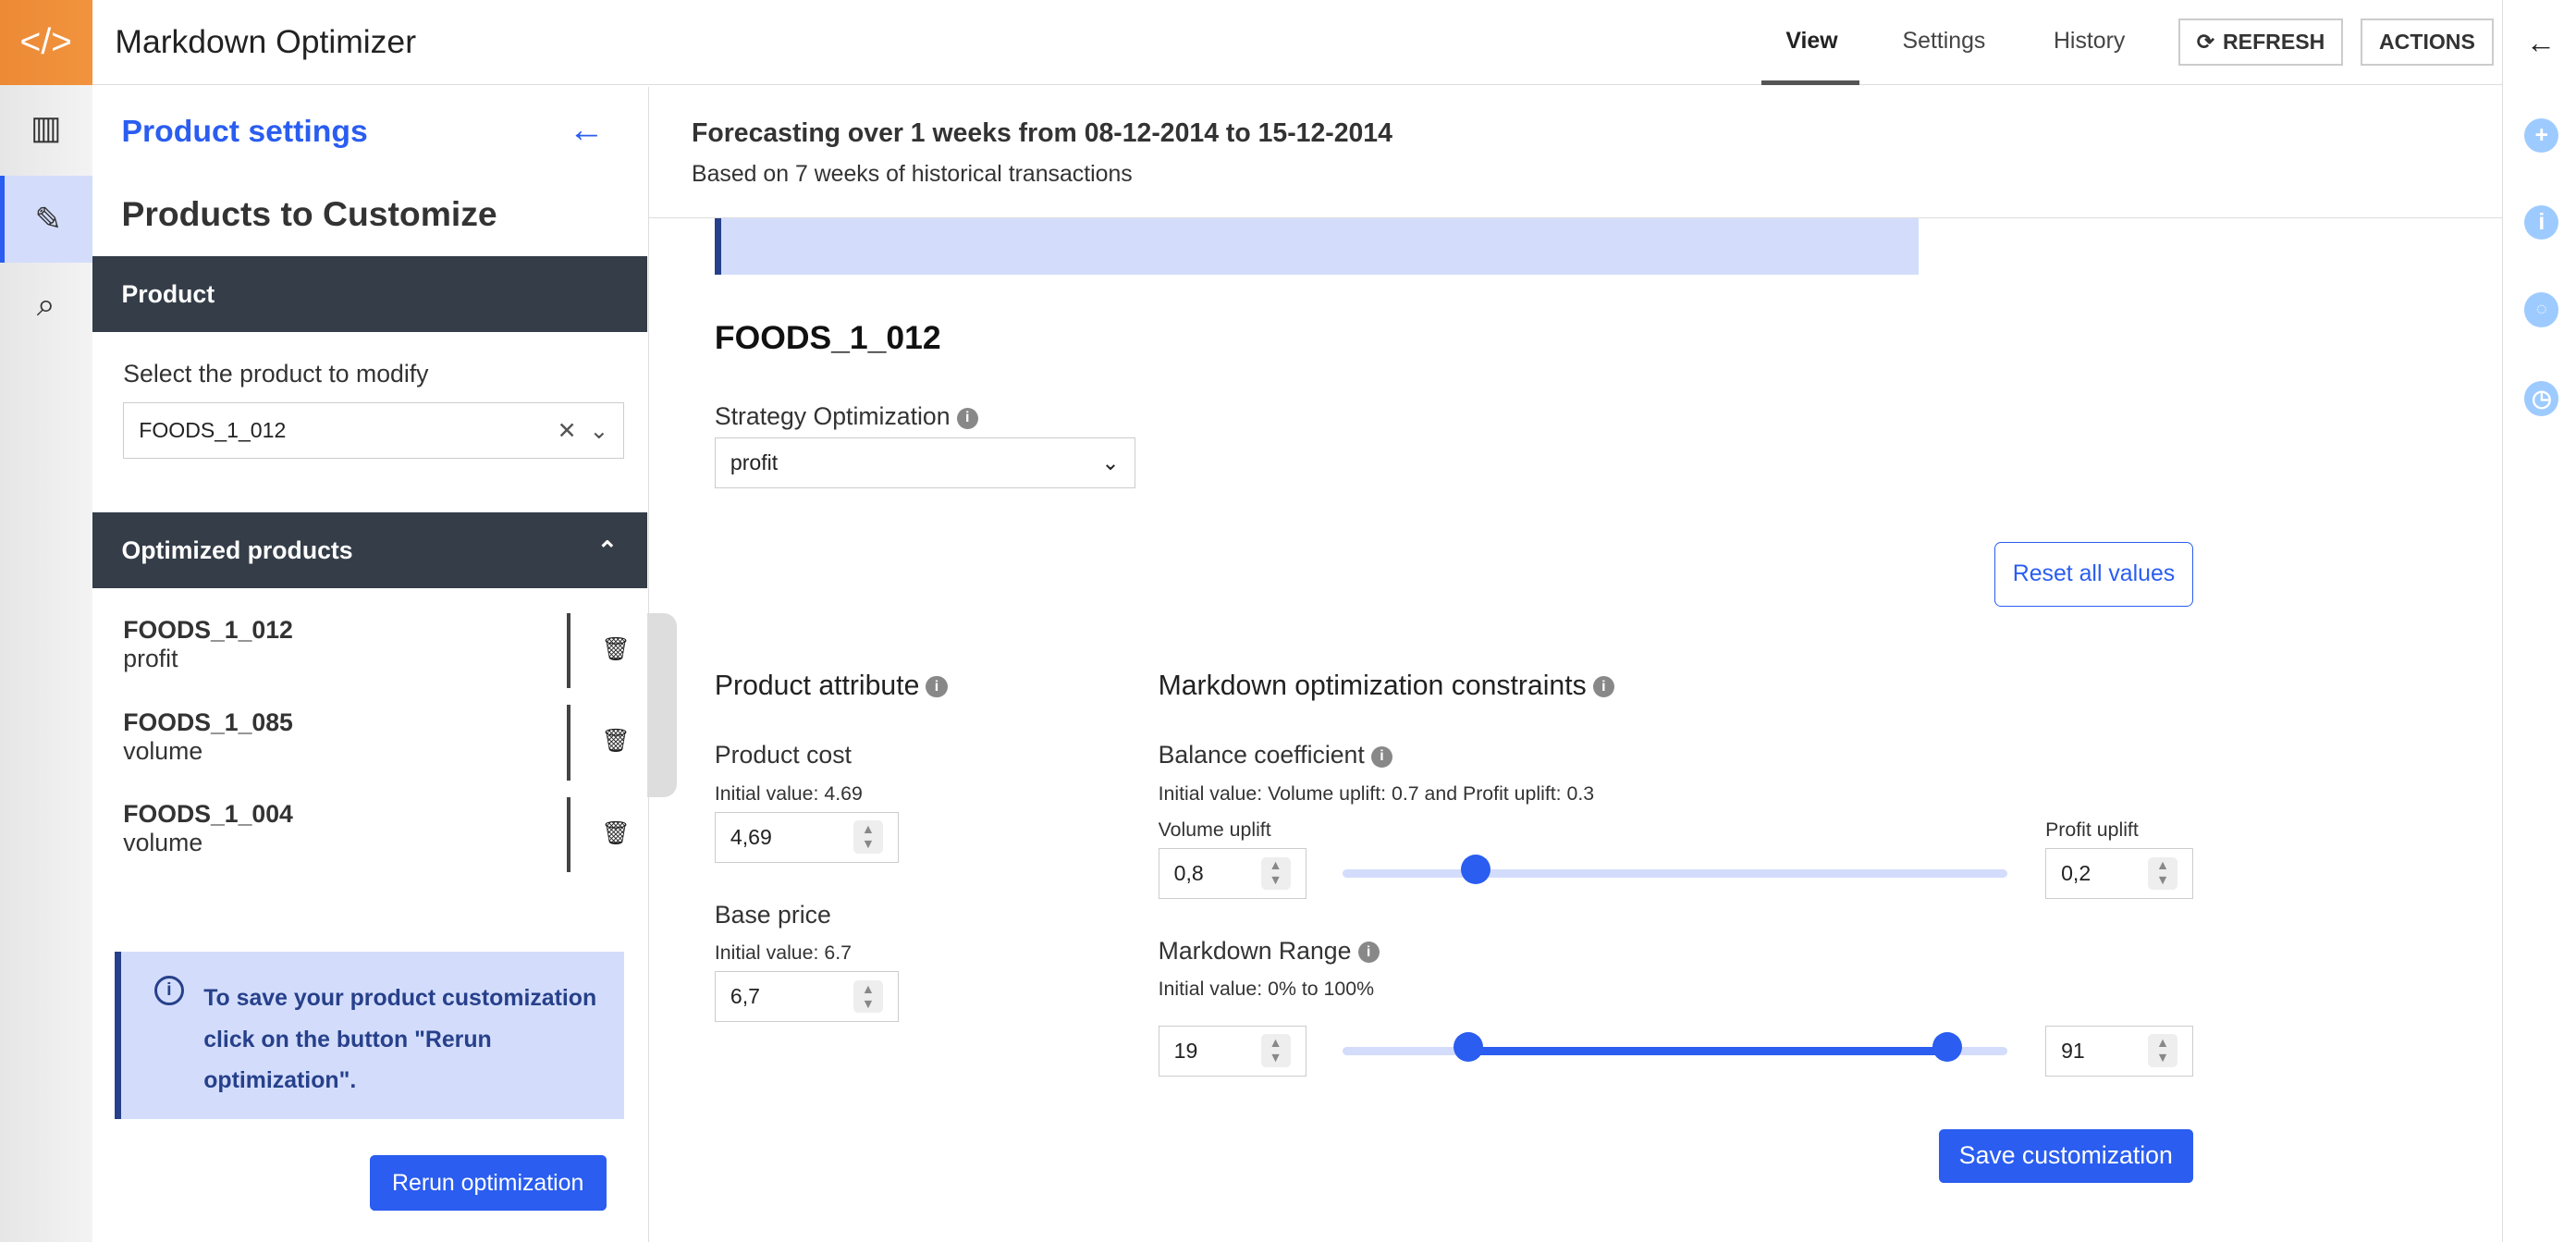  What do you see at coordinates (1317, 246) in the screenshot?
I see `banner` at bounding box center [1317, 246].